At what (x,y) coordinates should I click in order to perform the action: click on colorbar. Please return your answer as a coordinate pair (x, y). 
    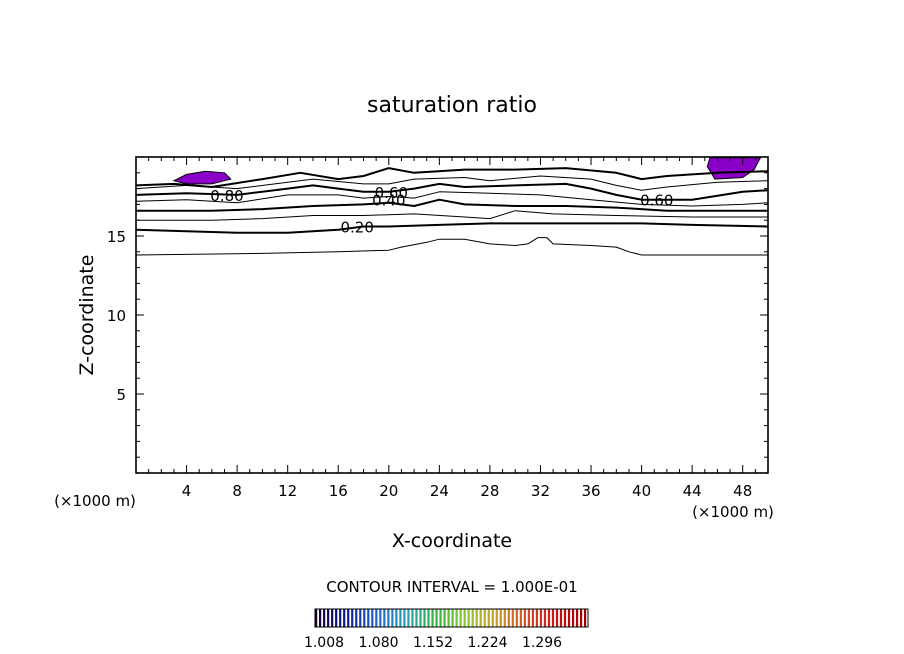
    Looking at the image, I should click on (451, 618).